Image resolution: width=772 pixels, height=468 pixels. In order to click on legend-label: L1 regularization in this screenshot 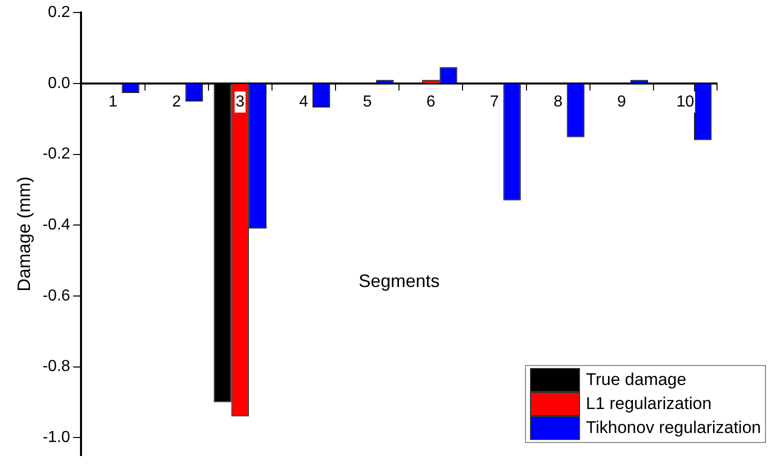, I will do `click(649, 404)`.